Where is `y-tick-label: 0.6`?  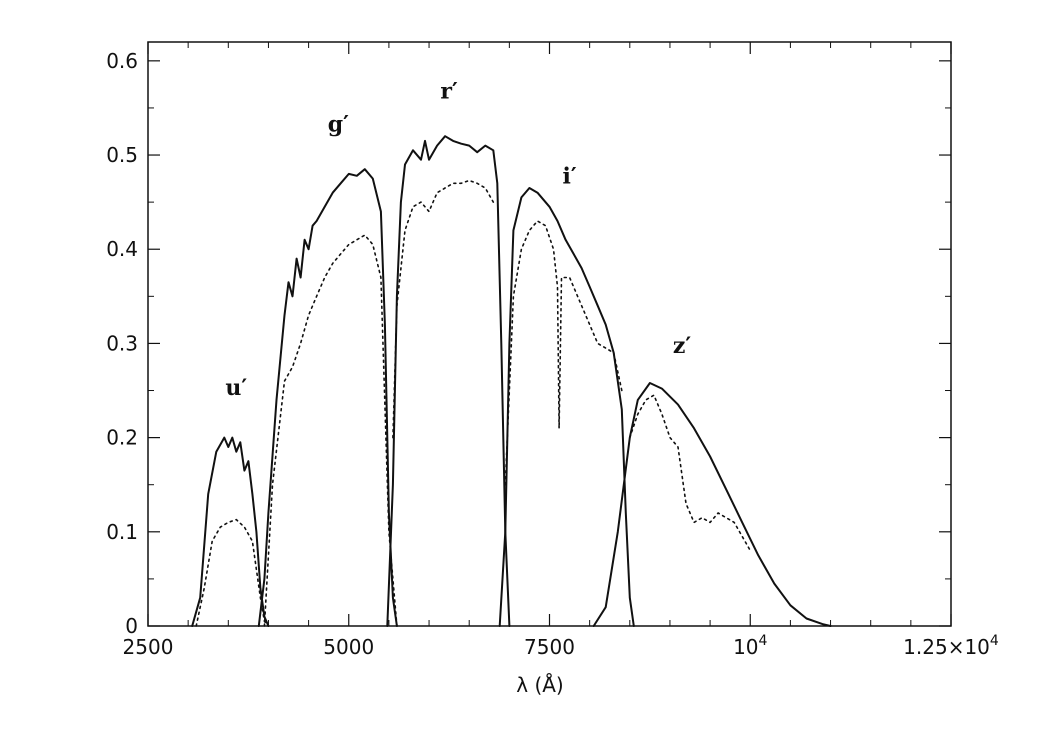
y-tick-label: 0.6 is located at coordinates (122, 61).